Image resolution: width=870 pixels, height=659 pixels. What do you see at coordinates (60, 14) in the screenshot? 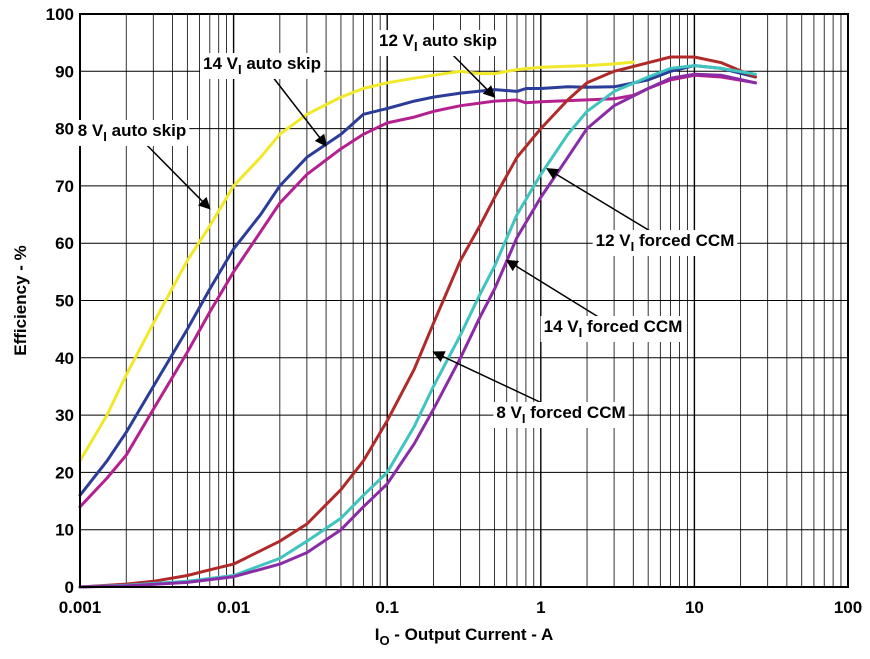
I see `y-tick-label: 100` at bounding box center [60, 14].